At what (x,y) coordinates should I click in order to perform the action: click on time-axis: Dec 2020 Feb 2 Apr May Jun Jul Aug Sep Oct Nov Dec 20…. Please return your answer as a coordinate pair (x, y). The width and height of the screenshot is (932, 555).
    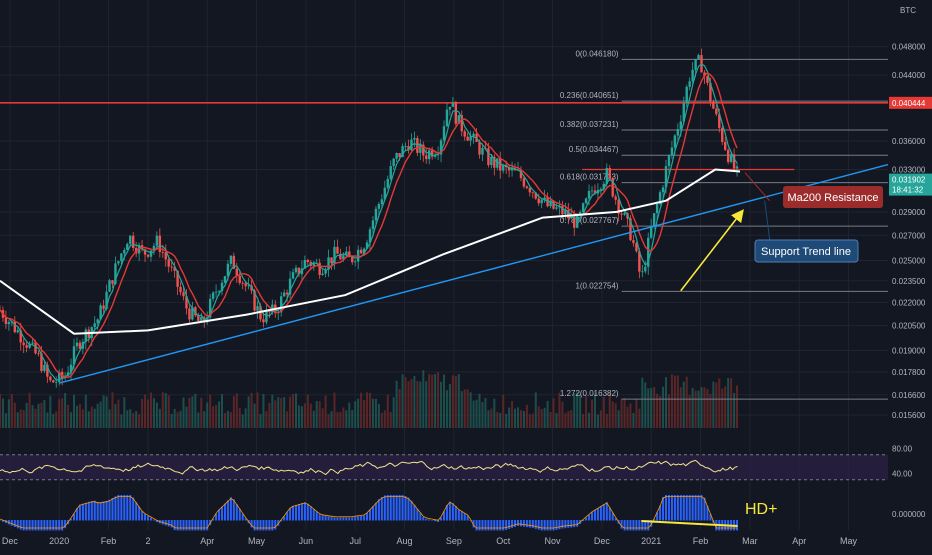
    Looking at the image, I should click on (430, 541).